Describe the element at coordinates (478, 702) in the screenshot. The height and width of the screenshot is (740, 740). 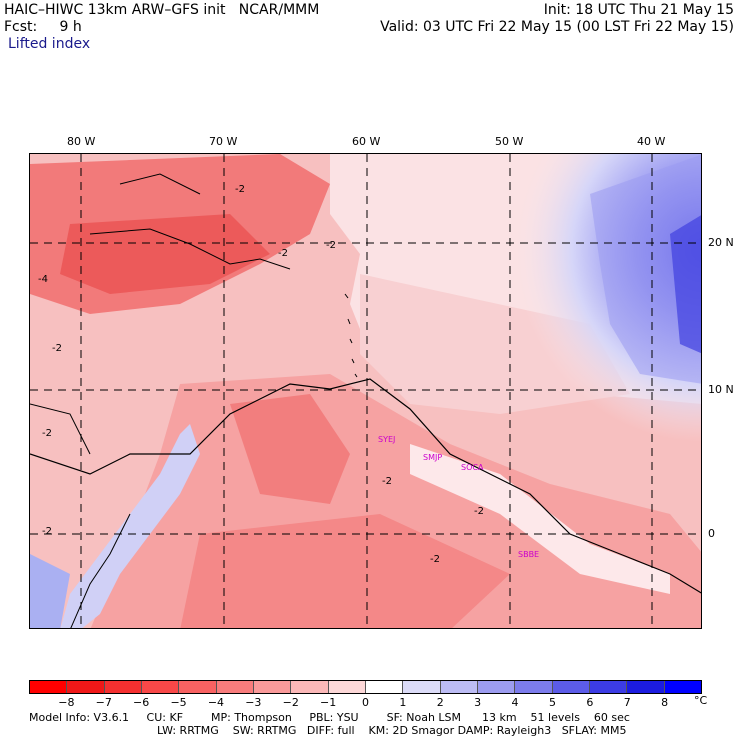
I see `colorbar-tick-label: 3` at that location.